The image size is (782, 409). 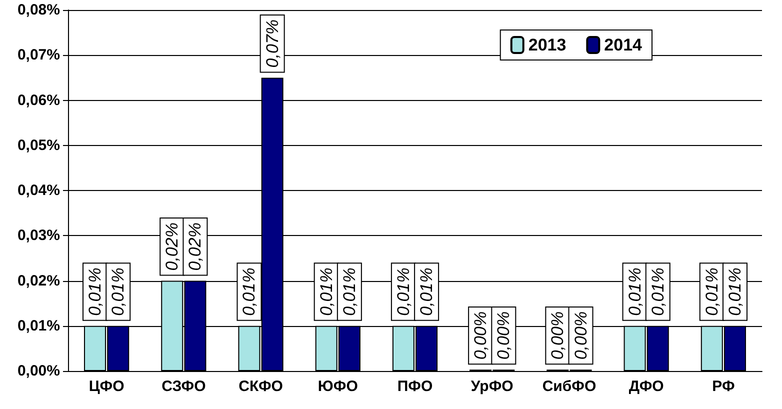 What do you see at coordinates (38, 235) in the screenshot?
I see `y-tick-label: 0,03%` at bounding box center [38, 235].